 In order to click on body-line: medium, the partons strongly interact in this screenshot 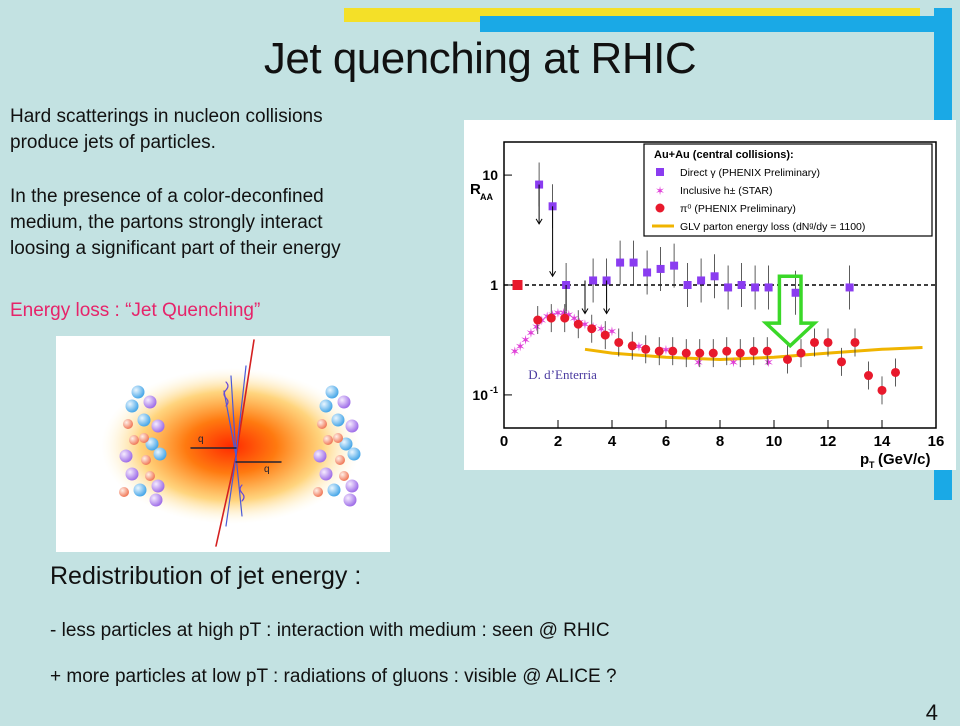, I will do `click(166, 222)`.